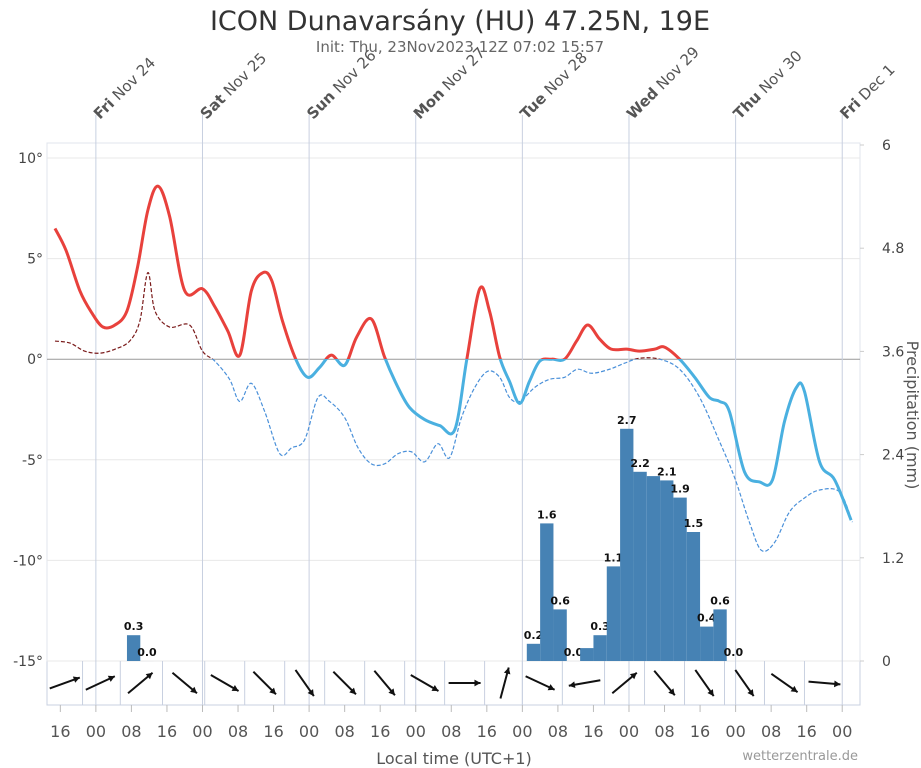  Describe the element at coordinates (627, 420) in the screenshot. I see `precip-label: 2.7` at that location.